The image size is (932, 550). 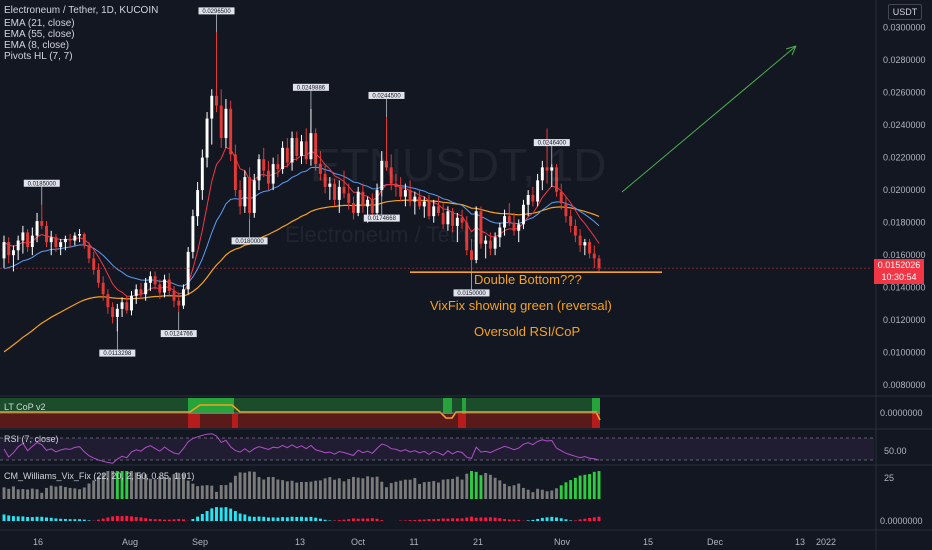 I want to click on y-tick-label: 0.0100000, so click(x=904, y=353).